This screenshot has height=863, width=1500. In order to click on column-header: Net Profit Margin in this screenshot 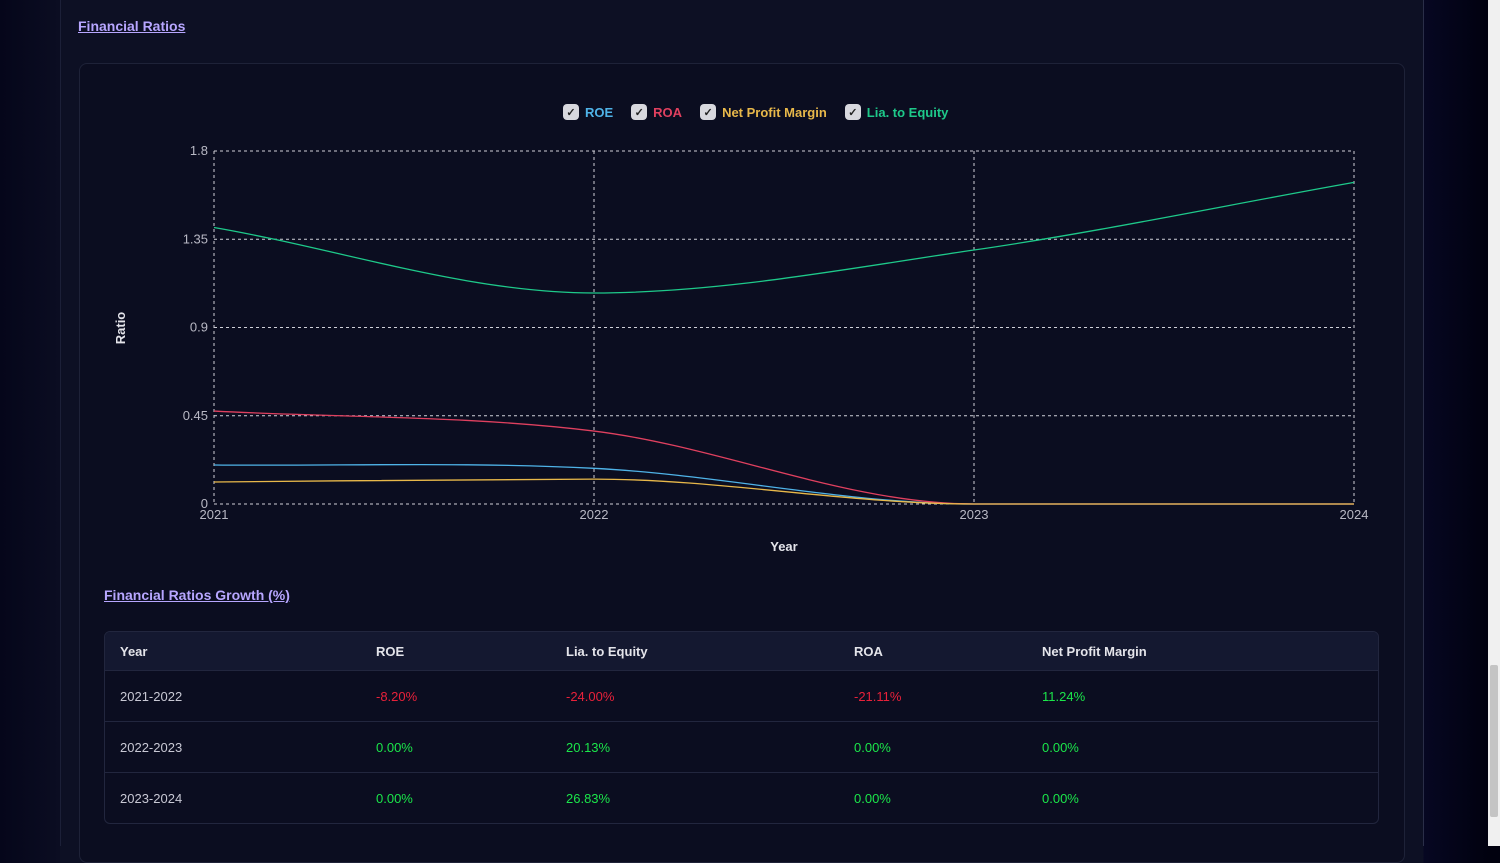, I will do `click(1094, 651)`.